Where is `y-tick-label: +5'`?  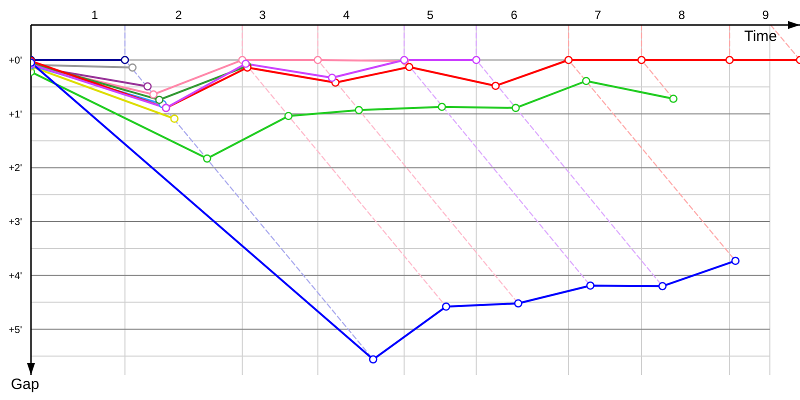 y-tick-label: +5' is located at coordinates (15, 330).